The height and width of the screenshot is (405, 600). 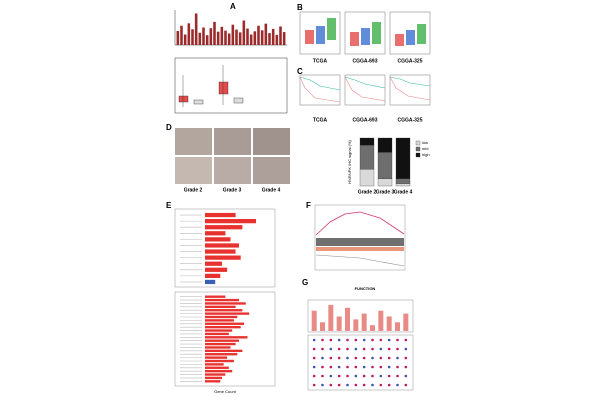 What do you see at coordinates (360, 223) in the screenshot?
I see `es-curve` at bounding box center [360, 223].